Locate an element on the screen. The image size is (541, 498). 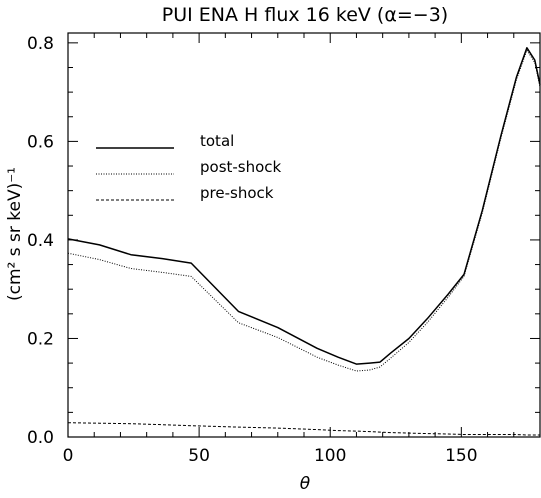
legend-label: pre-shock is located at coordinates (237, 193).